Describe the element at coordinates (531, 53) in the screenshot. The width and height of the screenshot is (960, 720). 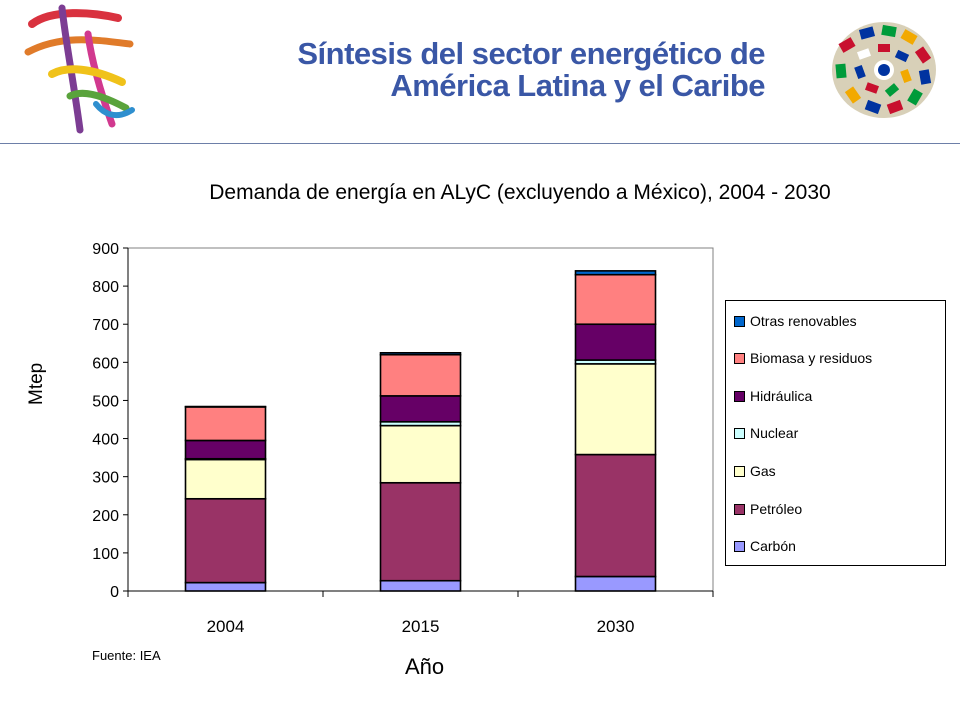
I see `slide-title-line1: Síntesis del sector energético de` at that location.